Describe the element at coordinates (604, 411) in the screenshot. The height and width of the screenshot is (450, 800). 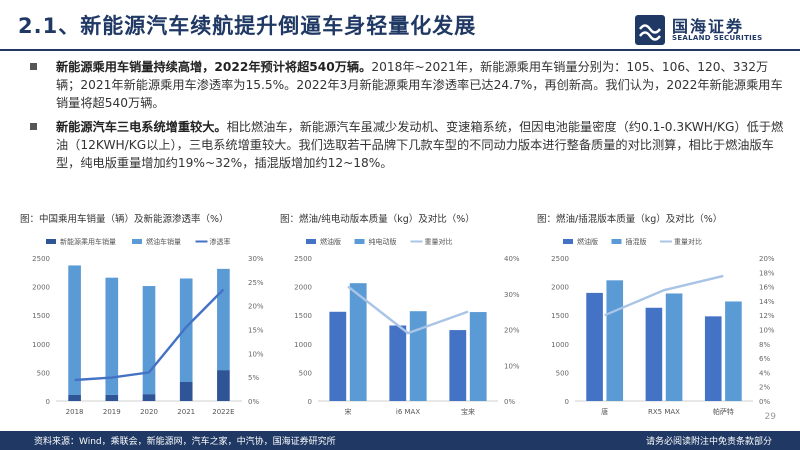
I see `x-tick-label: 唐` at that location.